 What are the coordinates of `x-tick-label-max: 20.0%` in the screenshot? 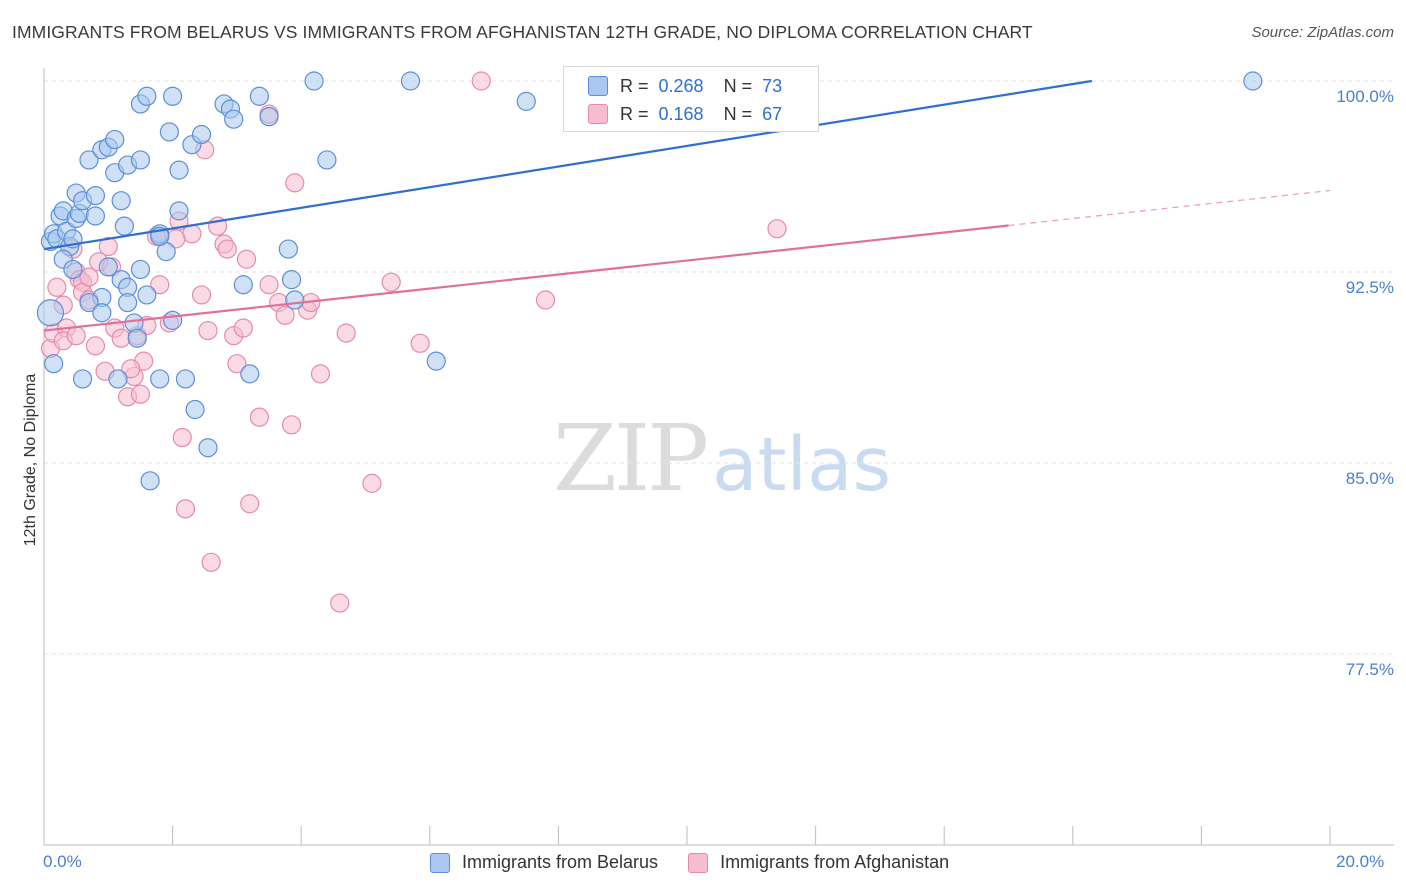 It's located at (1360, 861).